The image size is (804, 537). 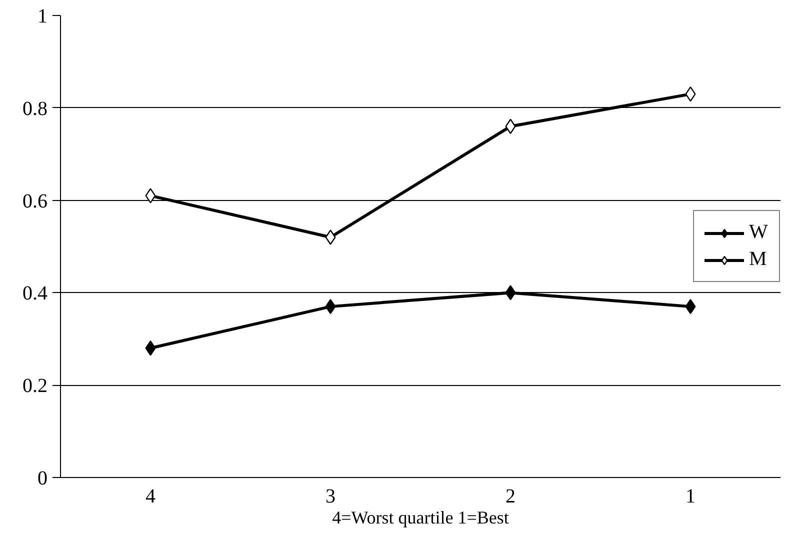 What do you see at coordinates (691, 497) in the screenshot?
I see `x-tick-label: 1` at bounding box center [691, 497].